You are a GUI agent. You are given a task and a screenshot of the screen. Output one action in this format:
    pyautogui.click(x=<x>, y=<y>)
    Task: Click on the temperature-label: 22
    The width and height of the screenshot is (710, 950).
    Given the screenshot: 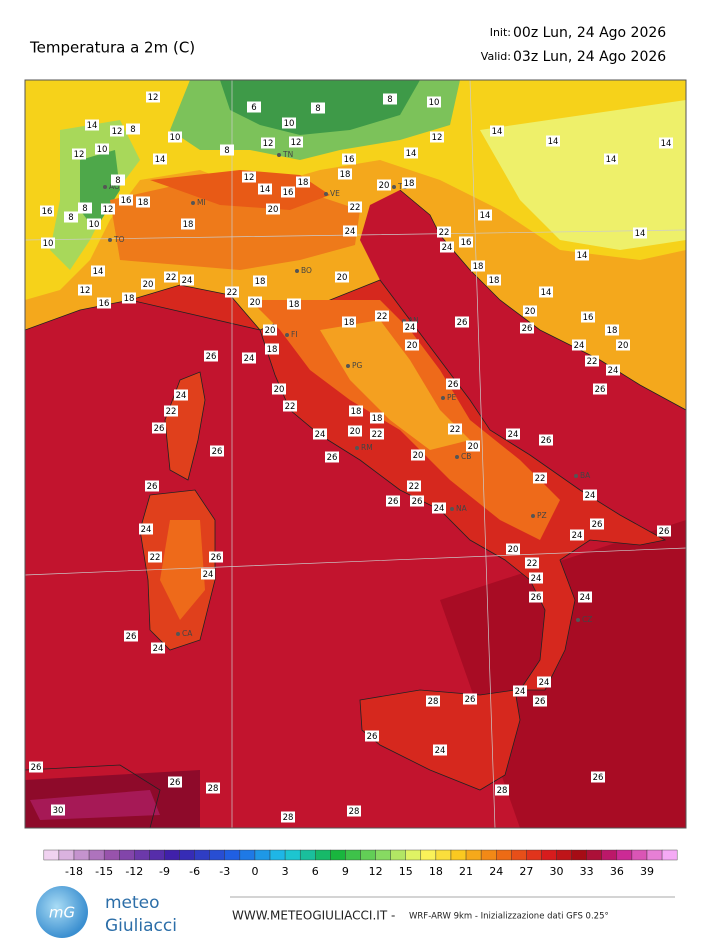 What is the action you would take?
    pyautogui.click(x=155, y=558)
    